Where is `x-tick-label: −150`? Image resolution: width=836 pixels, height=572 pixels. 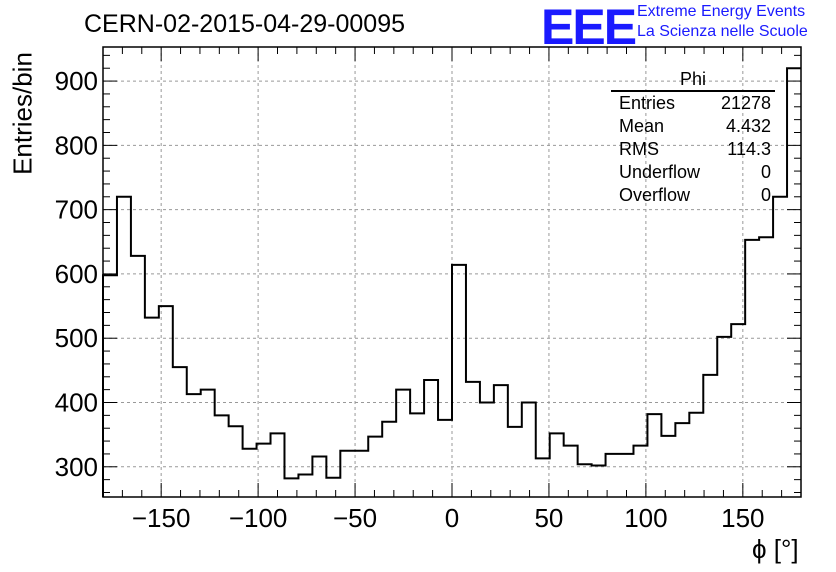 x-tick-label: −150 is located at coordinates (161, 518).